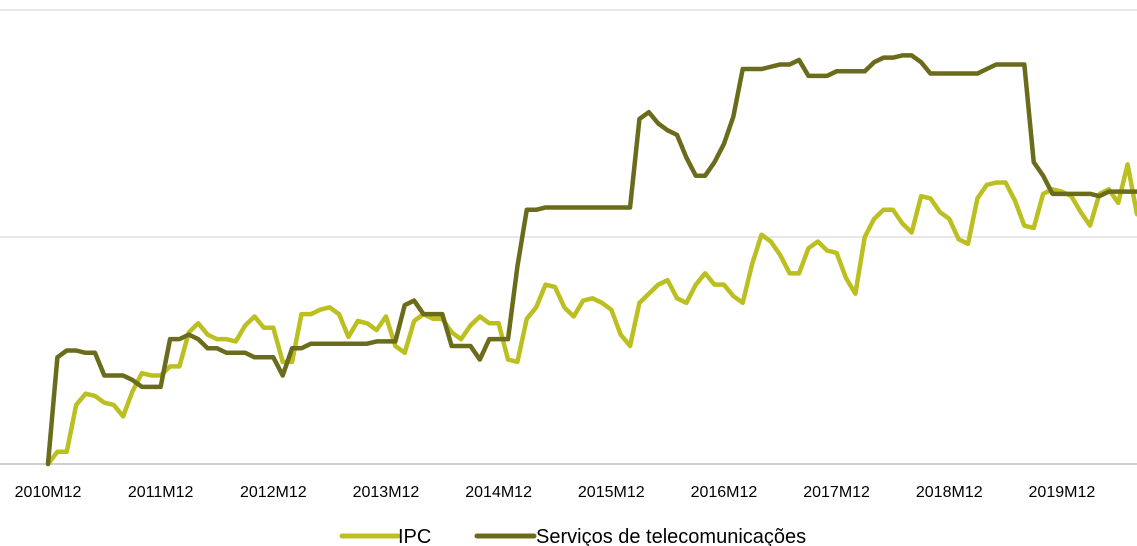 The image size is (1137, 546). Describe the element at coordinates (724, 492) in the screenshot. I see `x-tick-label: 2016M12` at that location.